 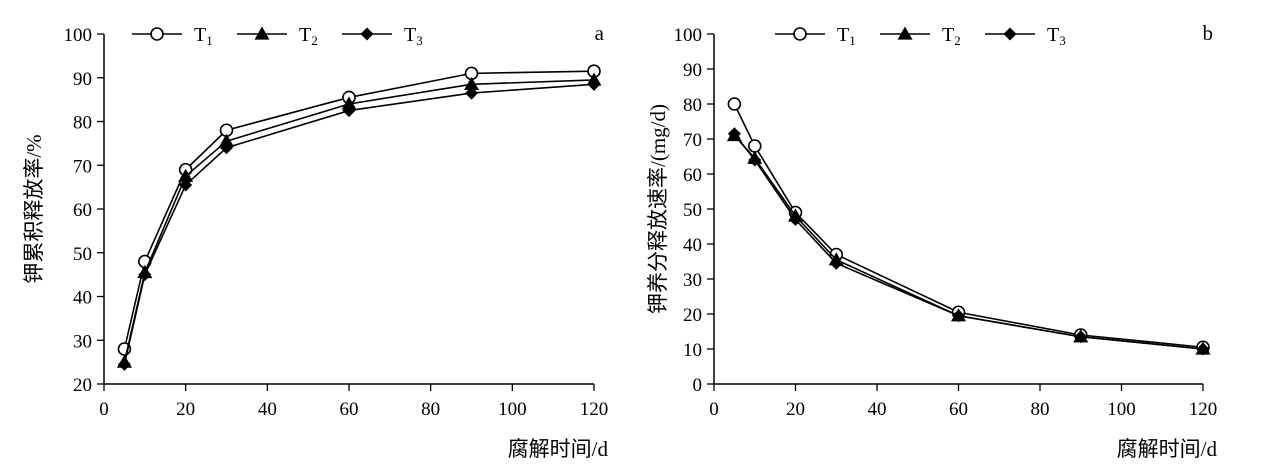 What do you see at coordinates (1208, 33) in the screenshot?
I see `panel-label: b` at bounding box center [1208, 33].